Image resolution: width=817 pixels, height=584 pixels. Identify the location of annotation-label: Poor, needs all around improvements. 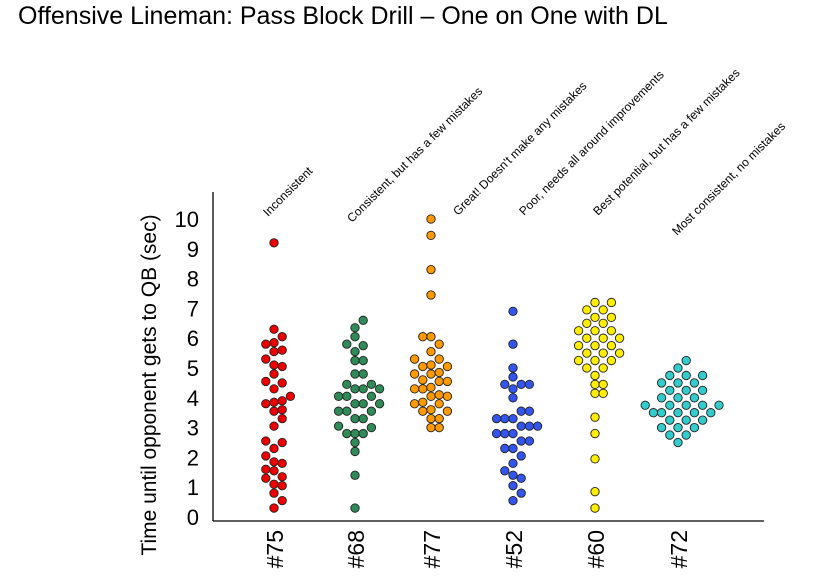
(591, 143).